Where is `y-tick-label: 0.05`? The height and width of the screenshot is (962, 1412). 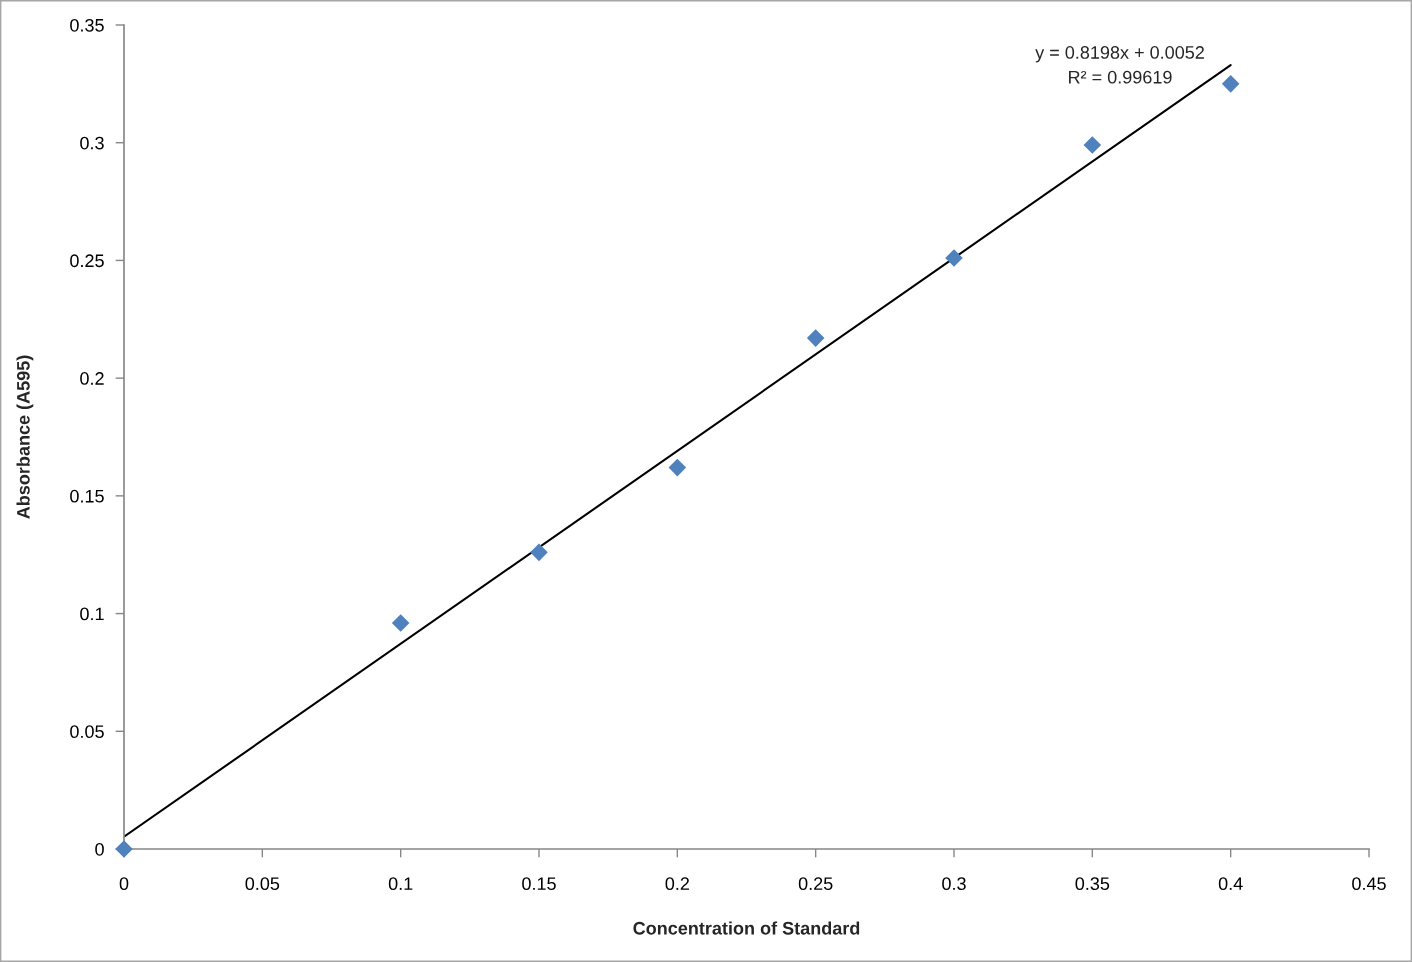 y-tick-label: 0.05 is located at coordinates (87, 732).